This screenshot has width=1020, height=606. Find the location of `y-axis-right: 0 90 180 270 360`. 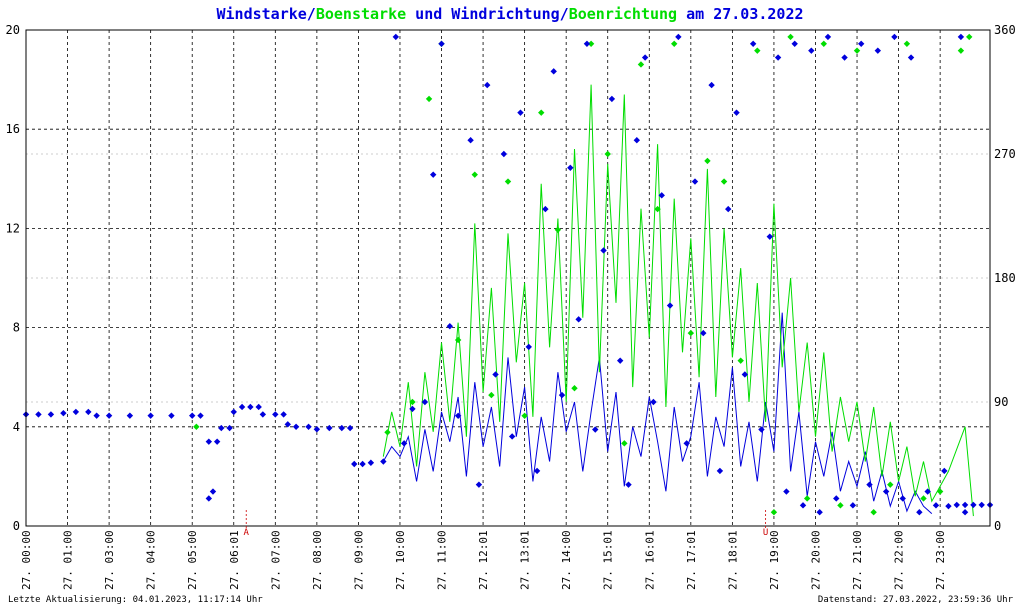

y-axis-right: 0 90 180 270 360 is located at coordinates (1005, 278).